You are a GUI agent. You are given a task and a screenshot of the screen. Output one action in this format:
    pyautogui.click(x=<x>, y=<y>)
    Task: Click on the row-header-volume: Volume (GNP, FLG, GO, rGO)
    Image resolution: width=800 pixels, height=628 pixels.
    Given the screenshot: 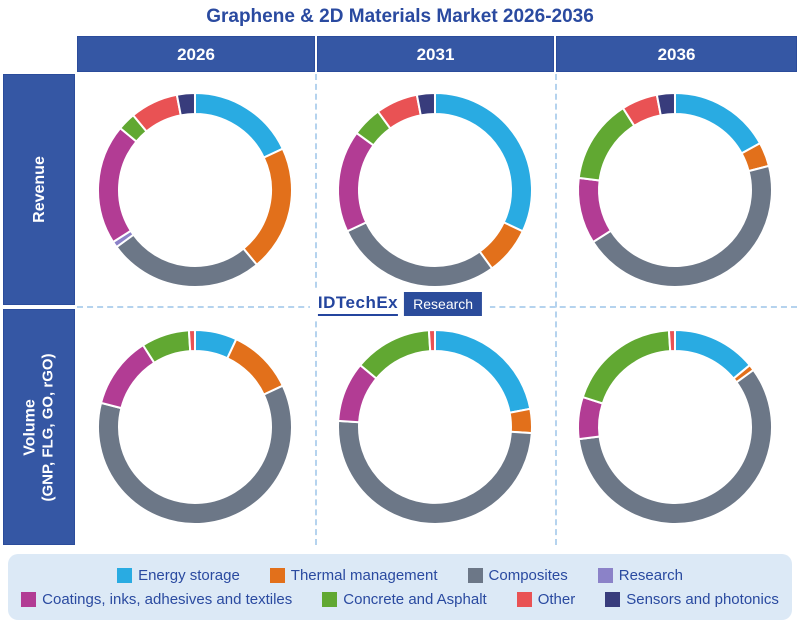 What is the action you would take?
    pyautogui.click(x=39, y=427)
    